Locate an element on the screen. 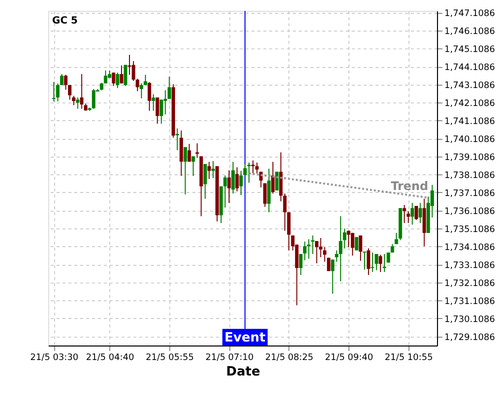 Image resolution: width=500 pixels, height=400 pixels. ref-line-label: Event is located at coordinates (245, 338).